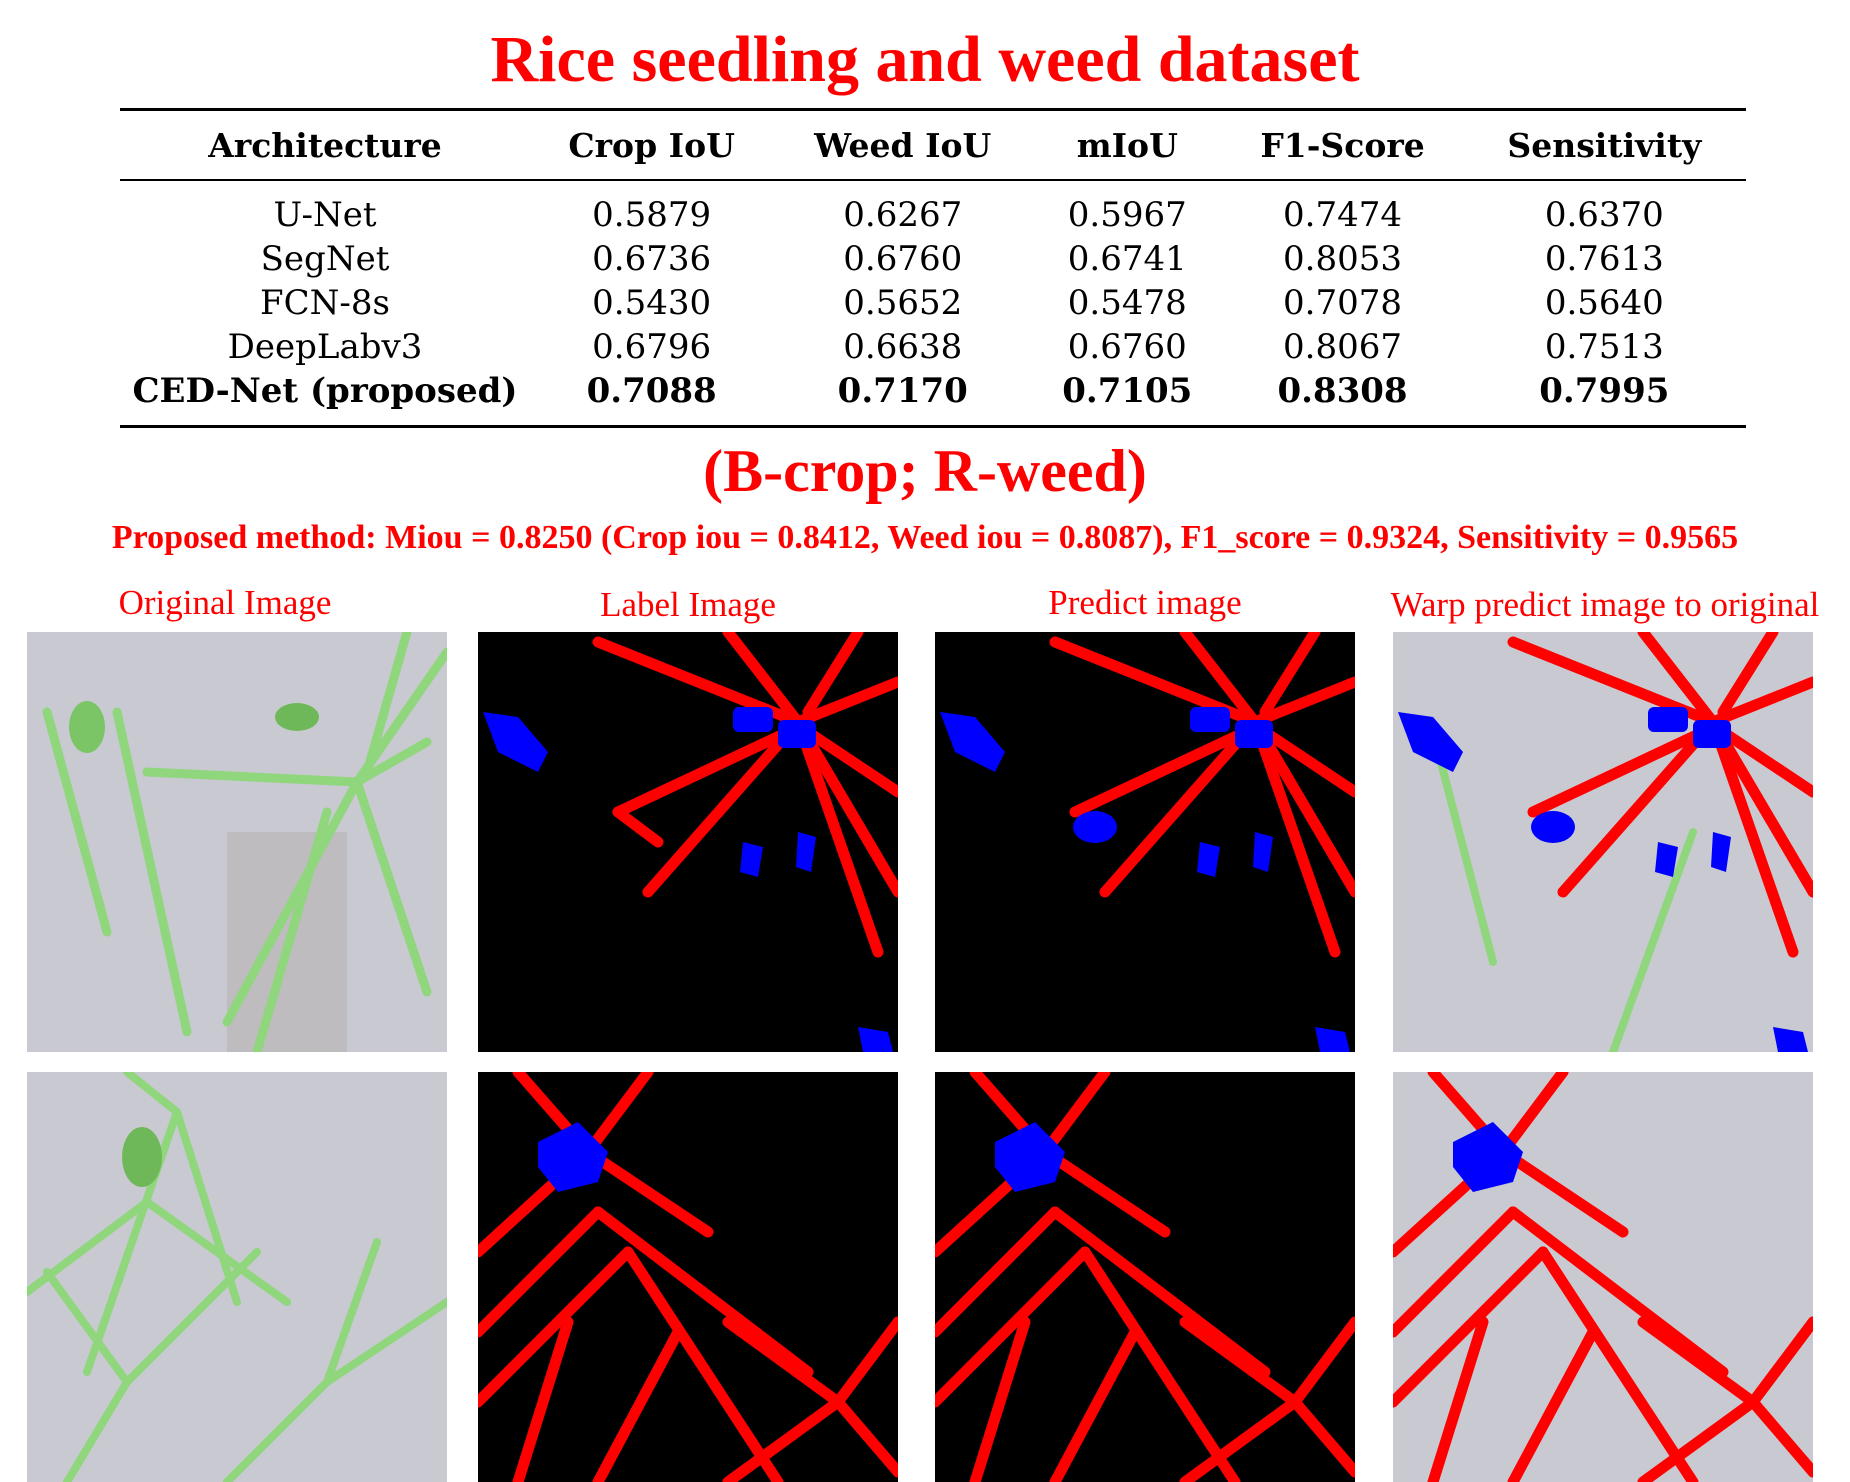  What do you see at coordinates (903, 145) in the screenshot?
I see `header-weed-iou: Weed IoU` at bounding box center [903, 145].